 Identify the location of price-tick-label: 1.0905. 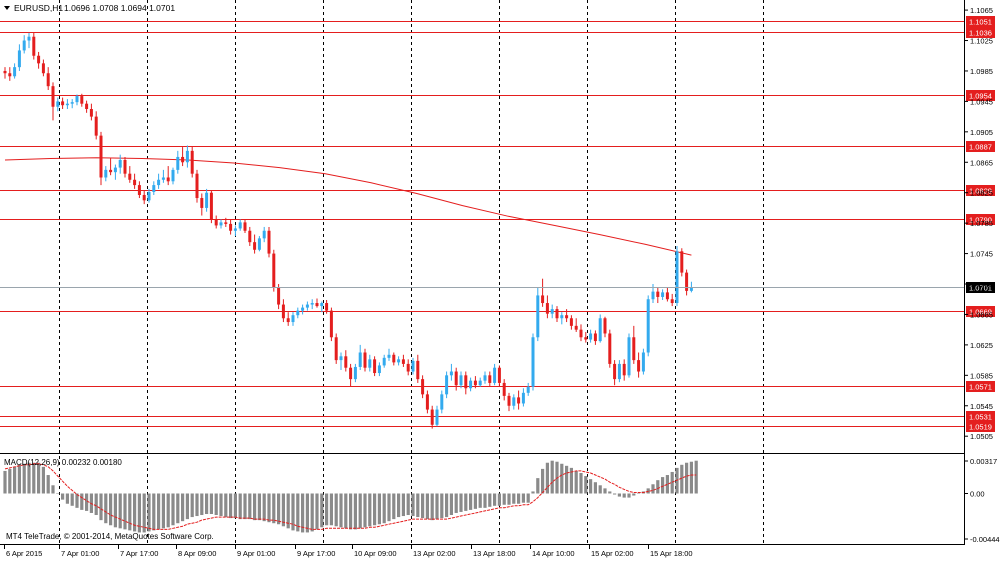
(981, 132).